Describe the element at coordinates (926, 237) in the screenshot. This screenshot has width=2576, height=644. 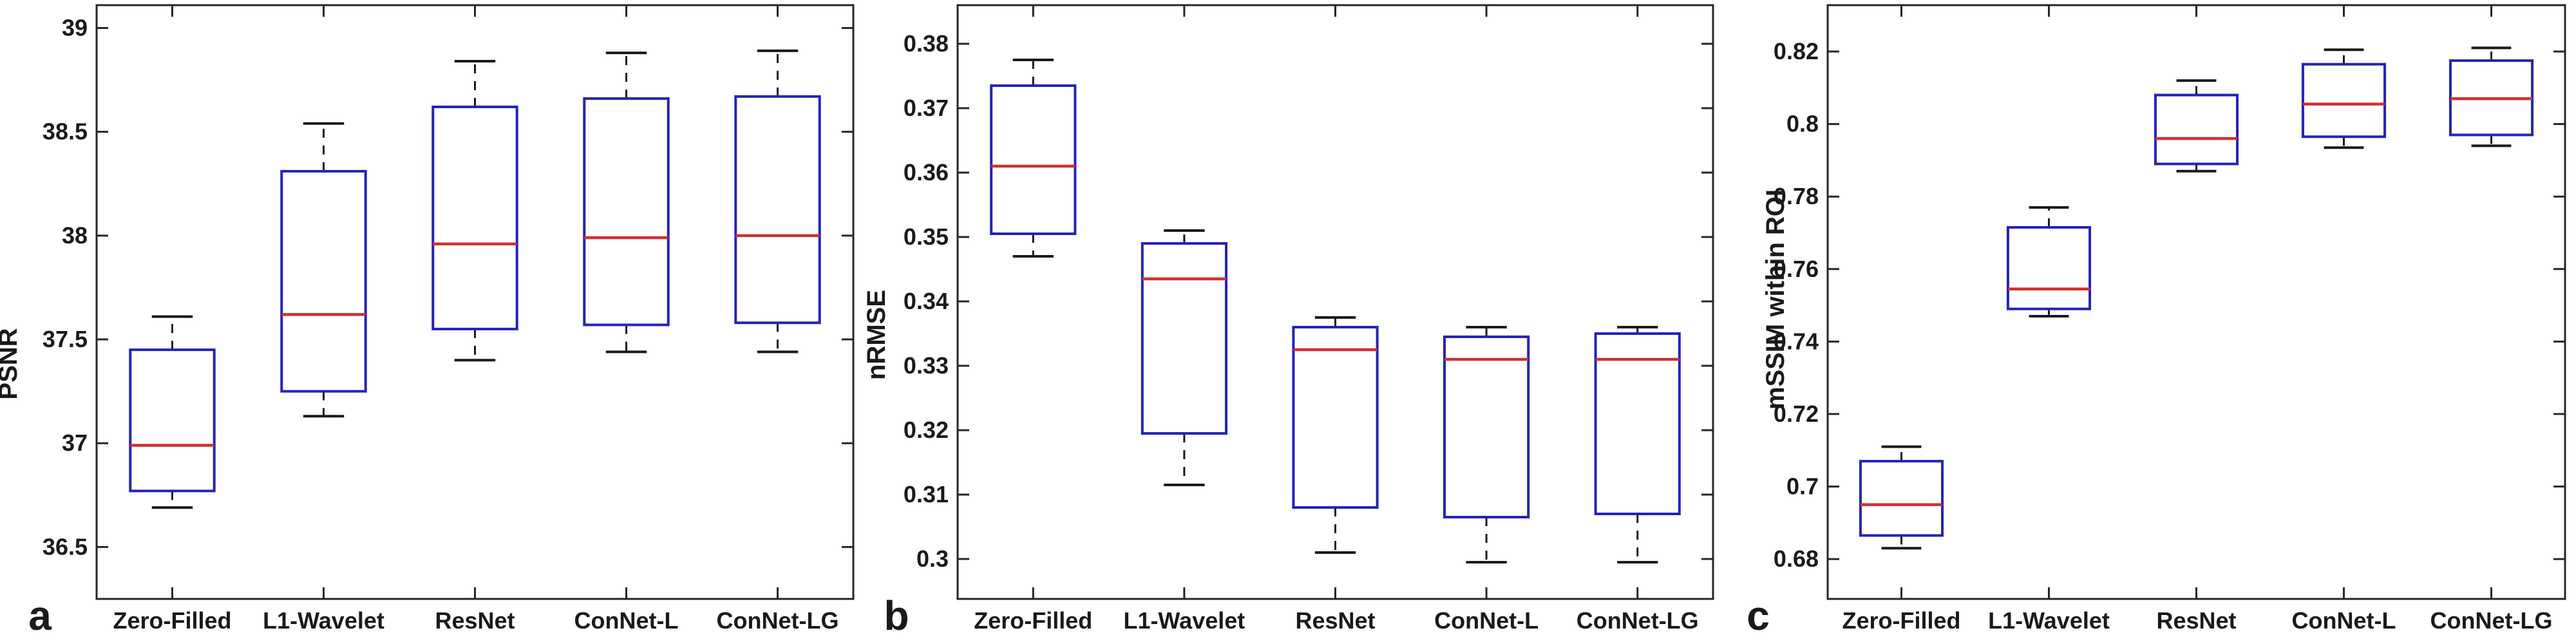
I see `y-tick-label: 0.35` at that location.